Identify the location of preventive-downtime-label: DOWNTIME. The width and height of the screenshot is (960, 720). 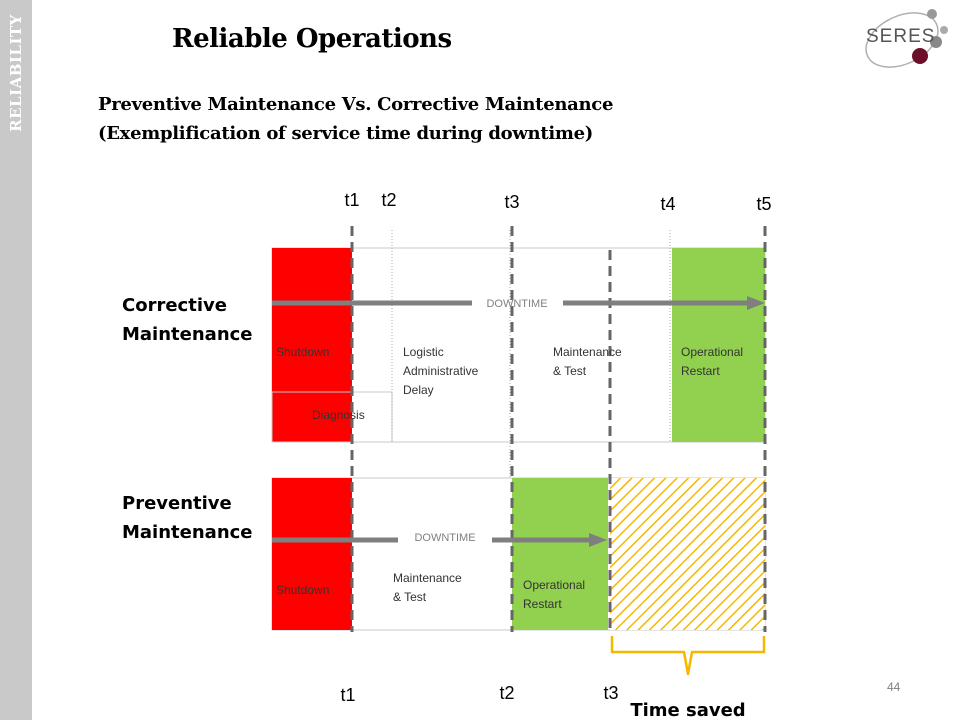
(444, 538).